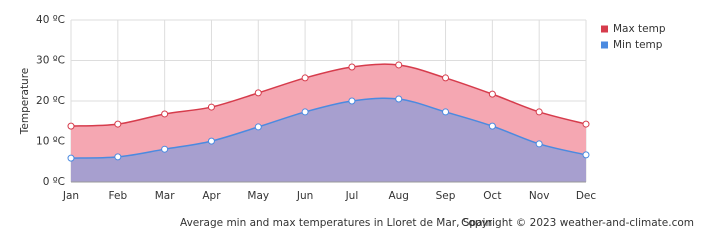 This screenshot has height=240, width=702. What do you see at coordinates (165, 196) in the screenshot?
I see `x-tick-label: Mar` at bounding box center [165, 196].